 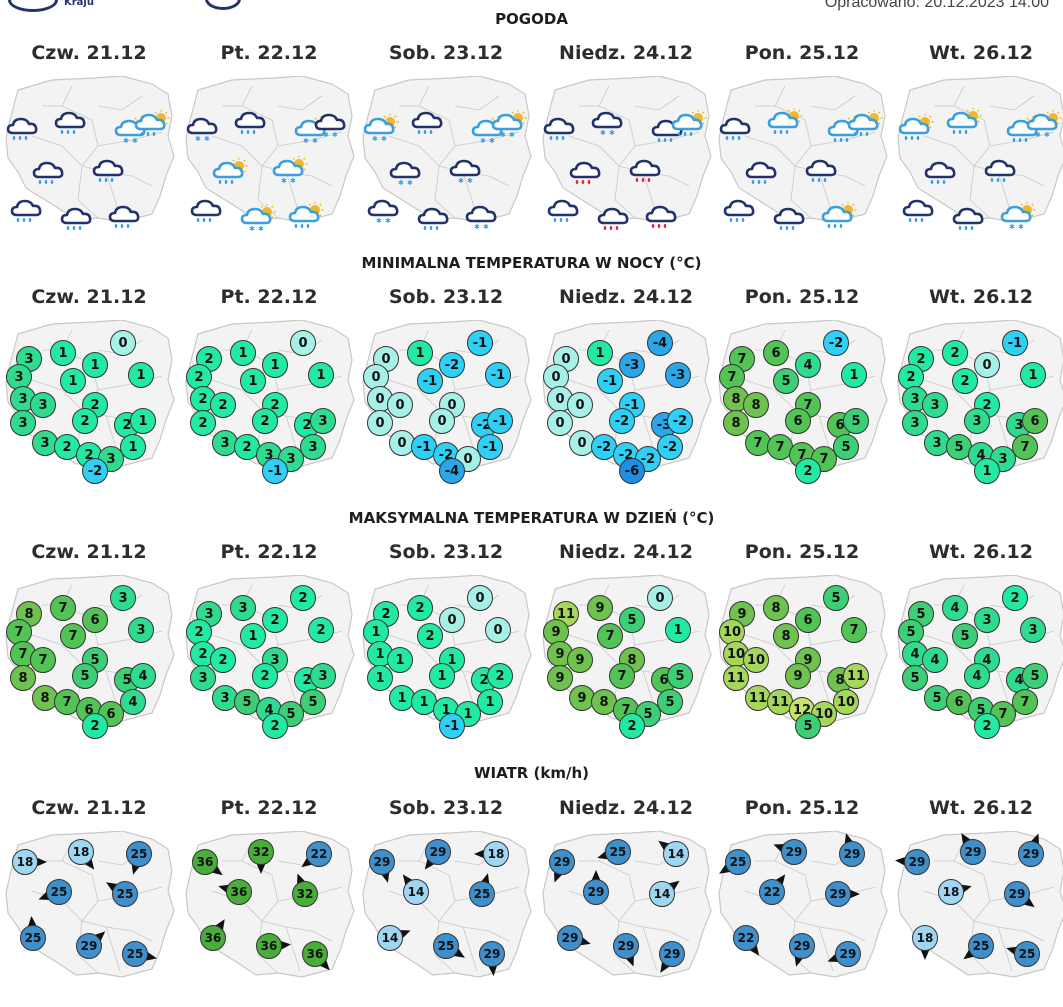 What do you see at coordinates (935, 660) in the screenshot?
I see `tmax-value: 4` at bounding box center [935, 660].